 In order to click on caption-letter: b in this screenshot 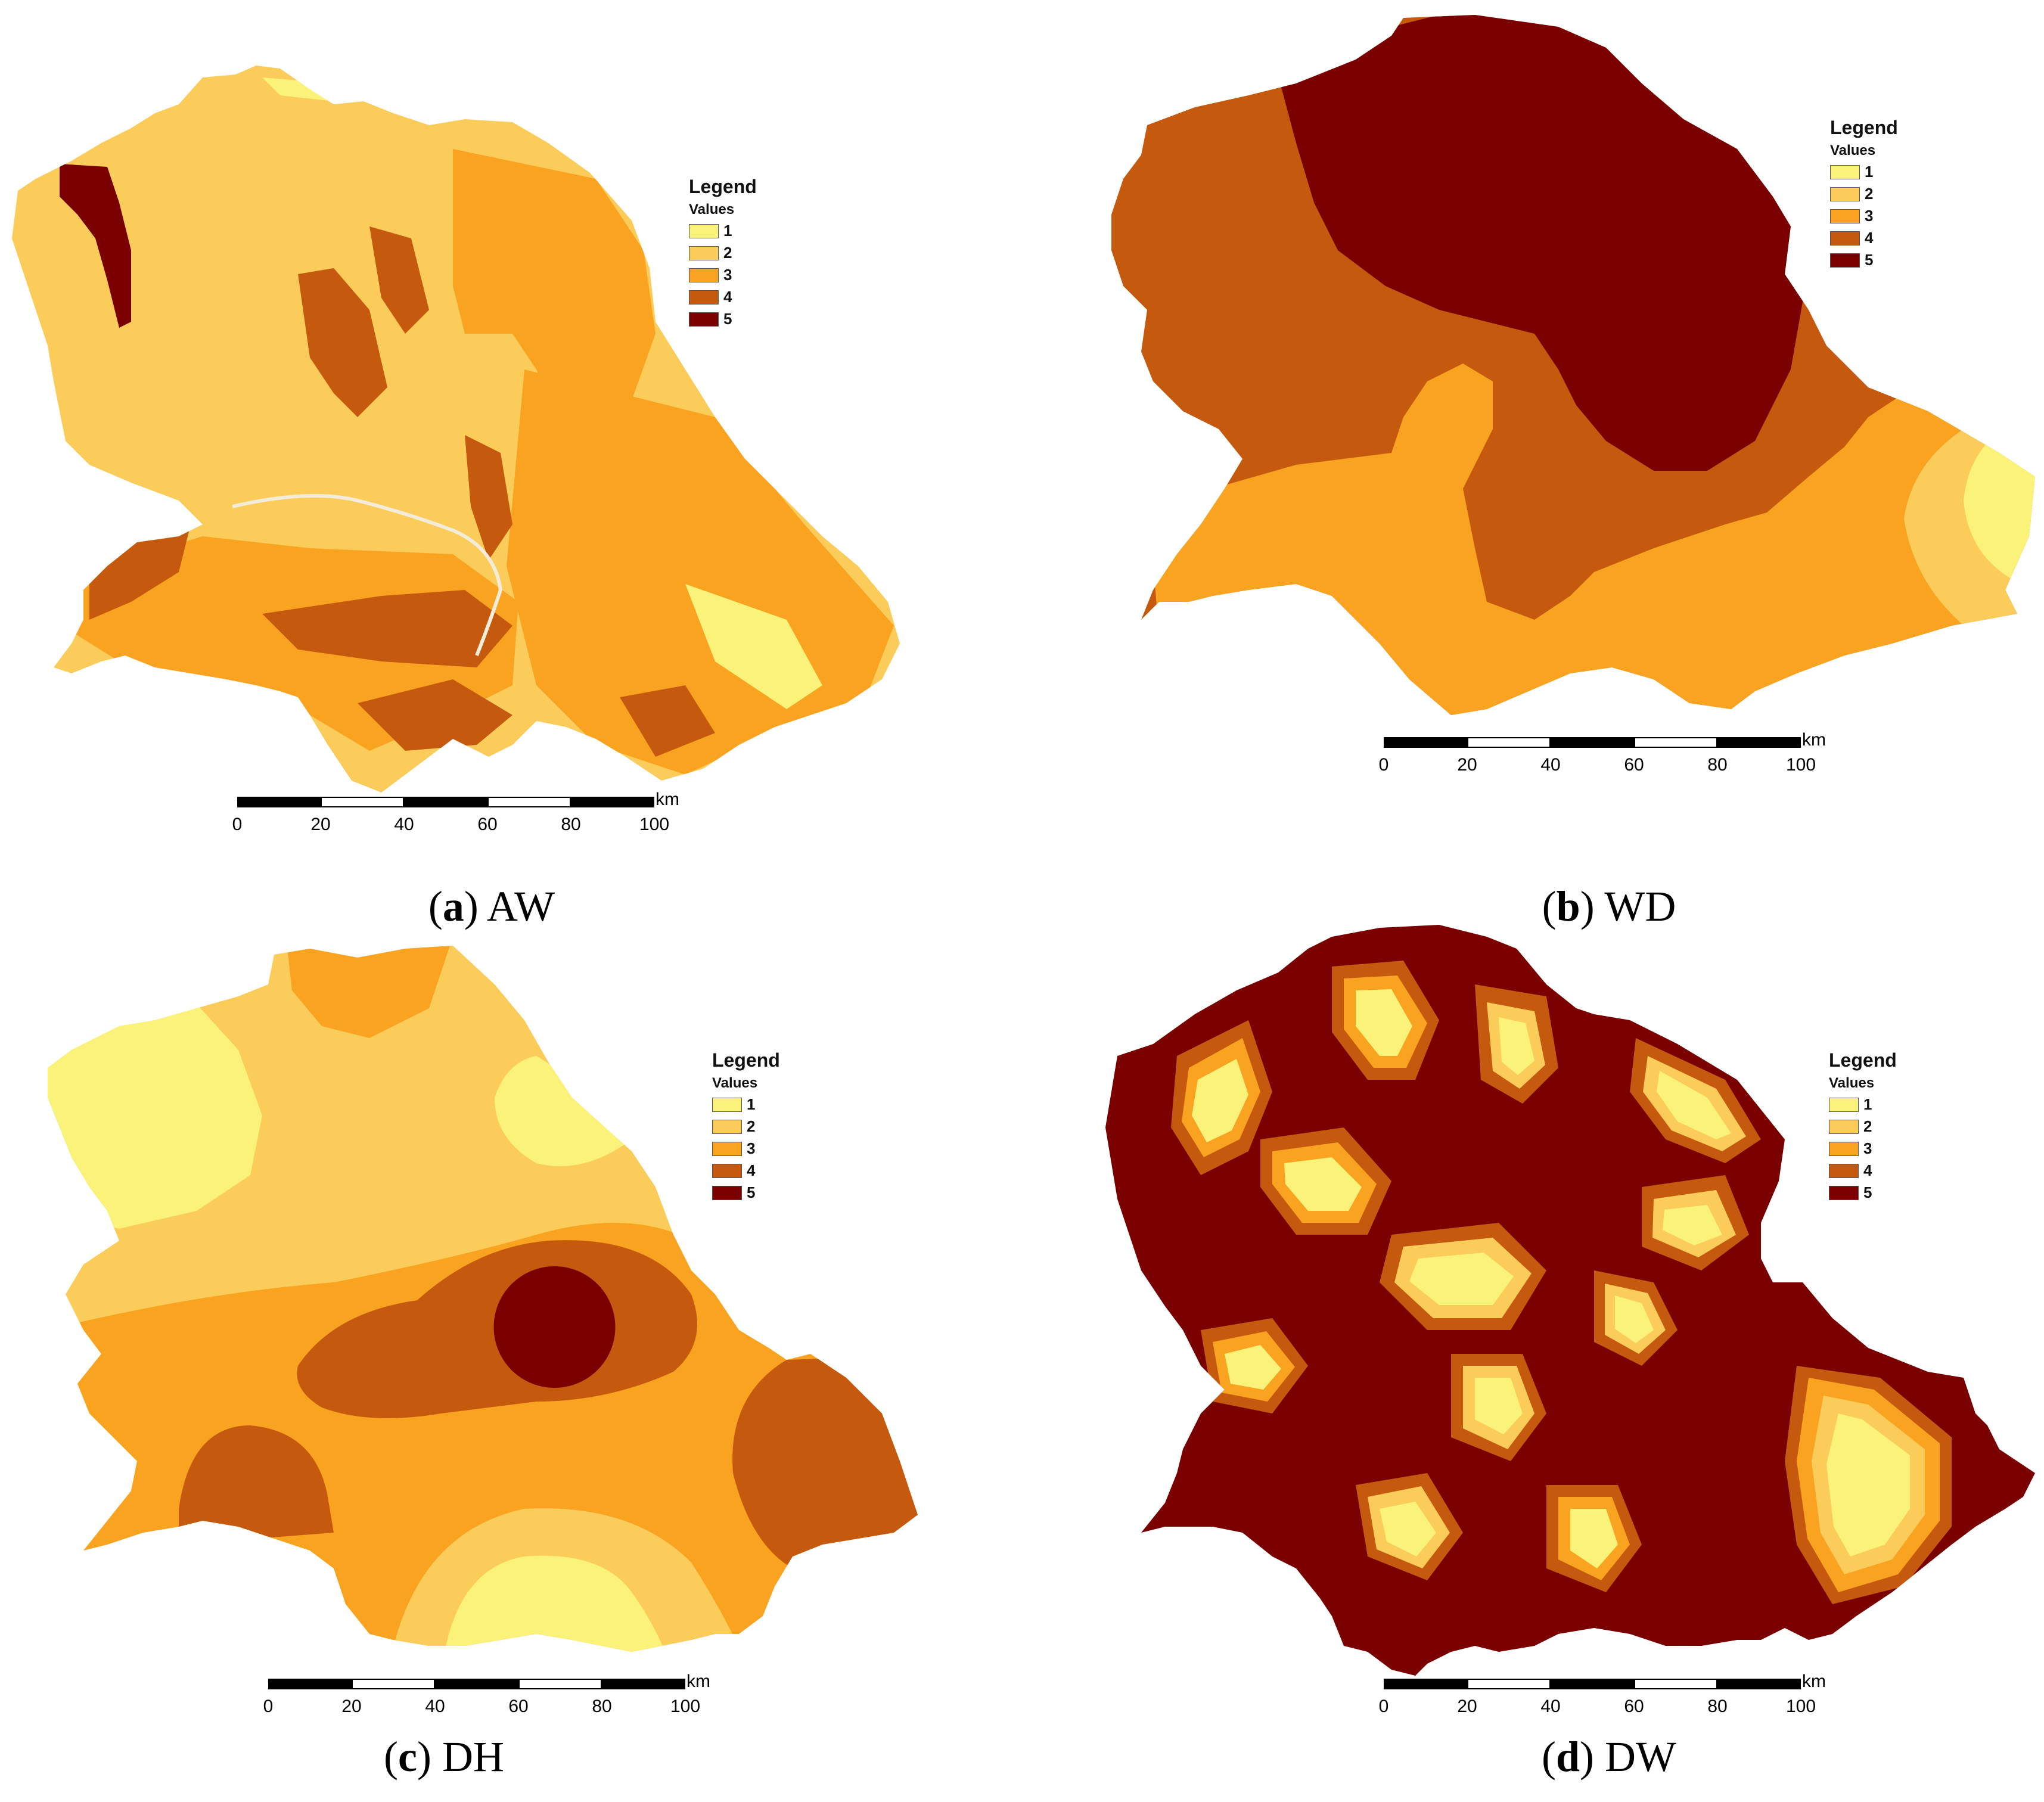, I will do `click(1568, 907)`.